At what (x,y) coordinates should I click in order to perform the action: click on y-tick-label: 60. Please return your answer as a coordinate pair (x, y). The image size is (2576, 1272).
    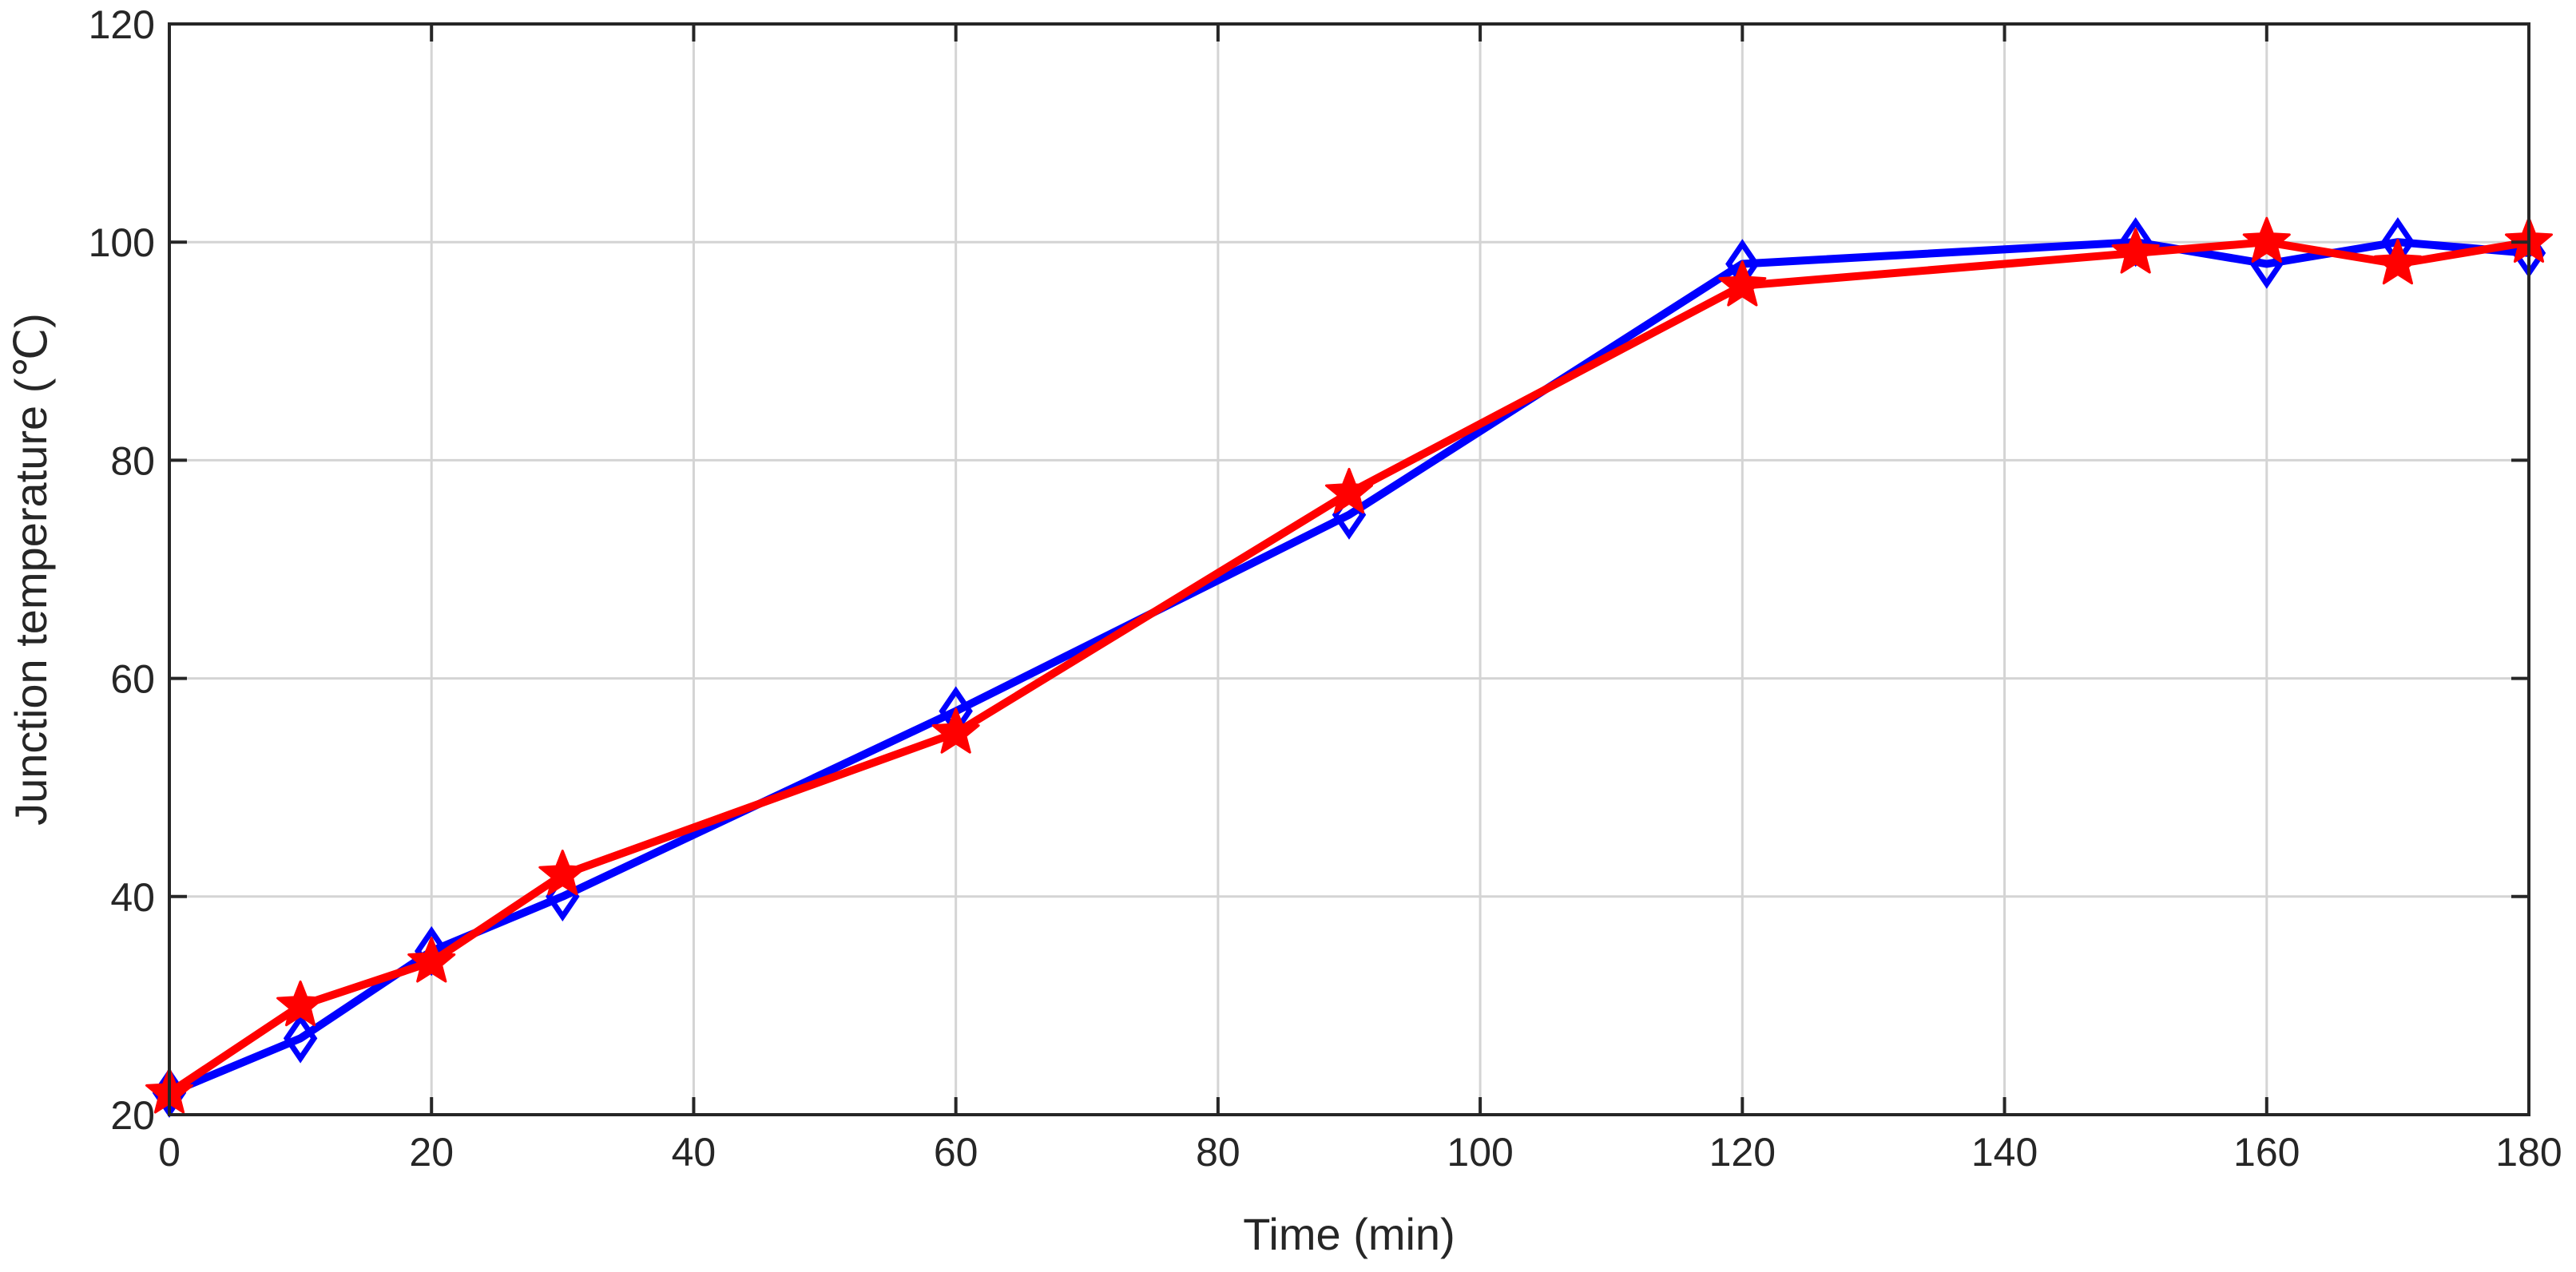
    Looking at the image, I should click on (132, 679).